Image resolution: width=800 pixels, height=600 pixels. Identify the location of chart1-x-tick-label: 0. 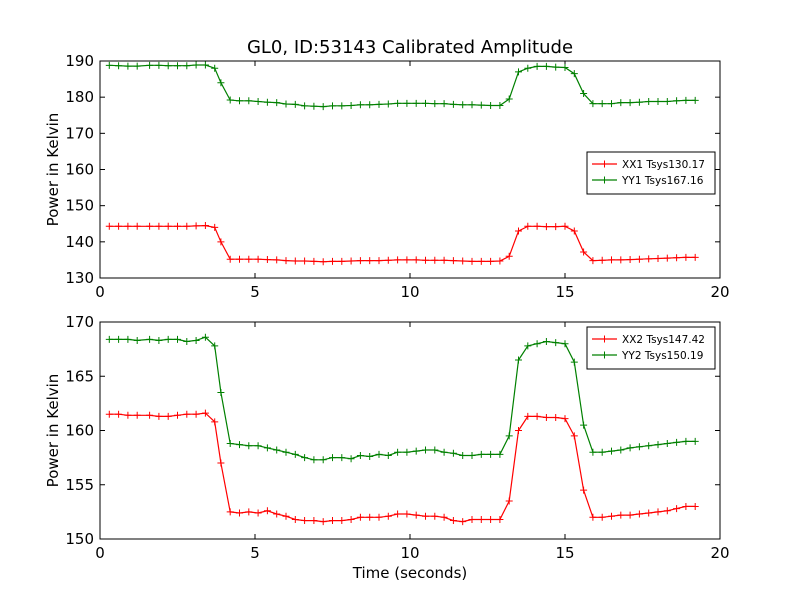
(100, 292).